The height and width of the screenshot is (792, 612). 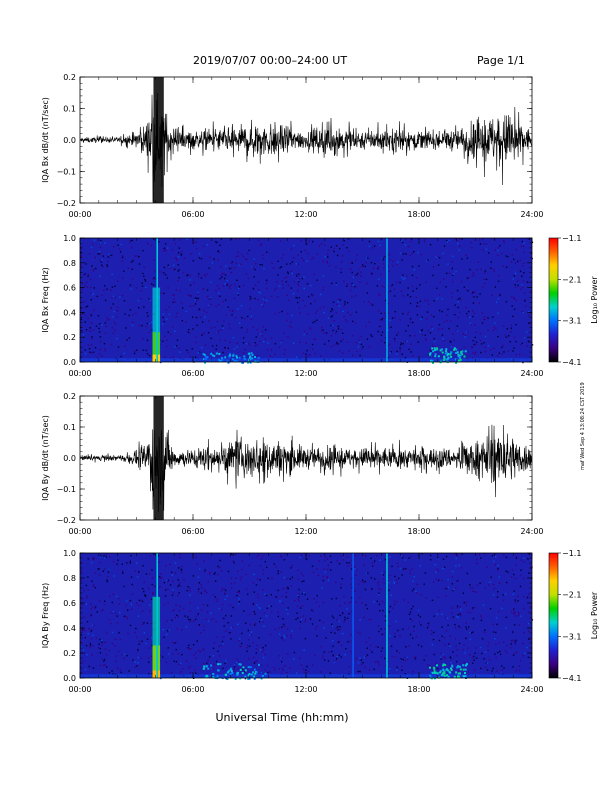 What do you see at coordinates (79, 689) in the screenshot?
I see `x-tick-label: 00:00` at bounding box center [79, 689].